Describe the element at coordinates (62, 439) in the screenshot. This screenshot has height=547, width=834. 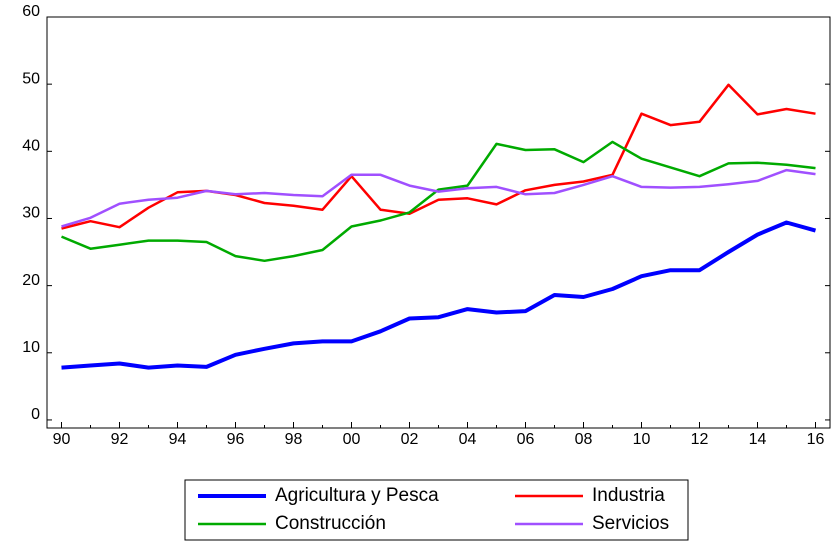
I see `x-tick-label: 90` at that location.